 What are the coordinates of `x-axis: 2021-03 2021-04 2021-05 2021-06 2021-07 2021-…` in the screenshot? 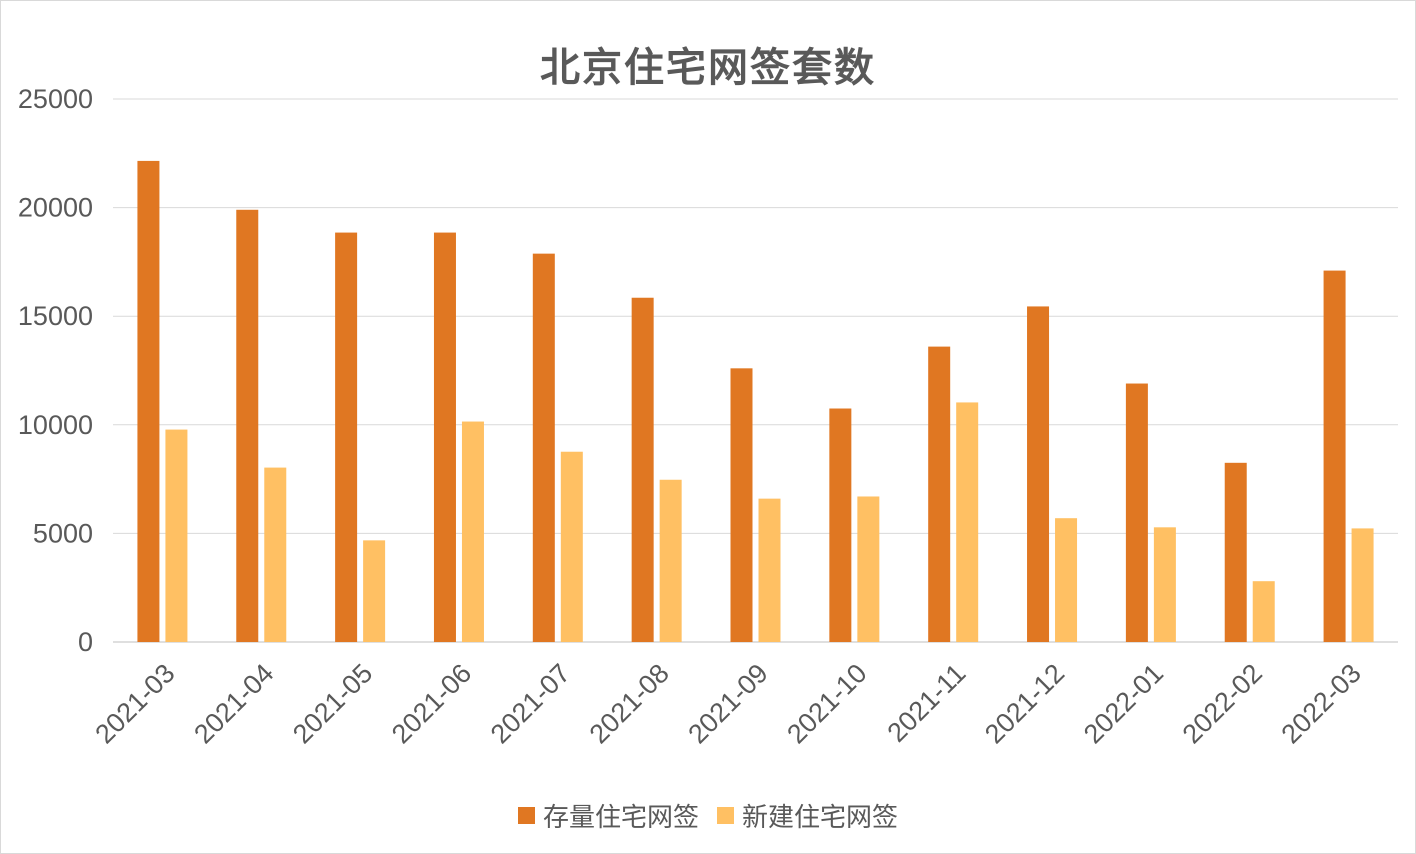 It's located at (727, 703).